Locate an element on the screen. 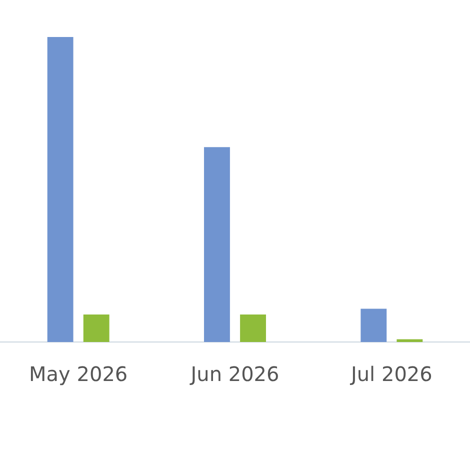 This screenshot has height=450, width=470. x-tick-label: May 2026 is located at coordinates (78, 374).